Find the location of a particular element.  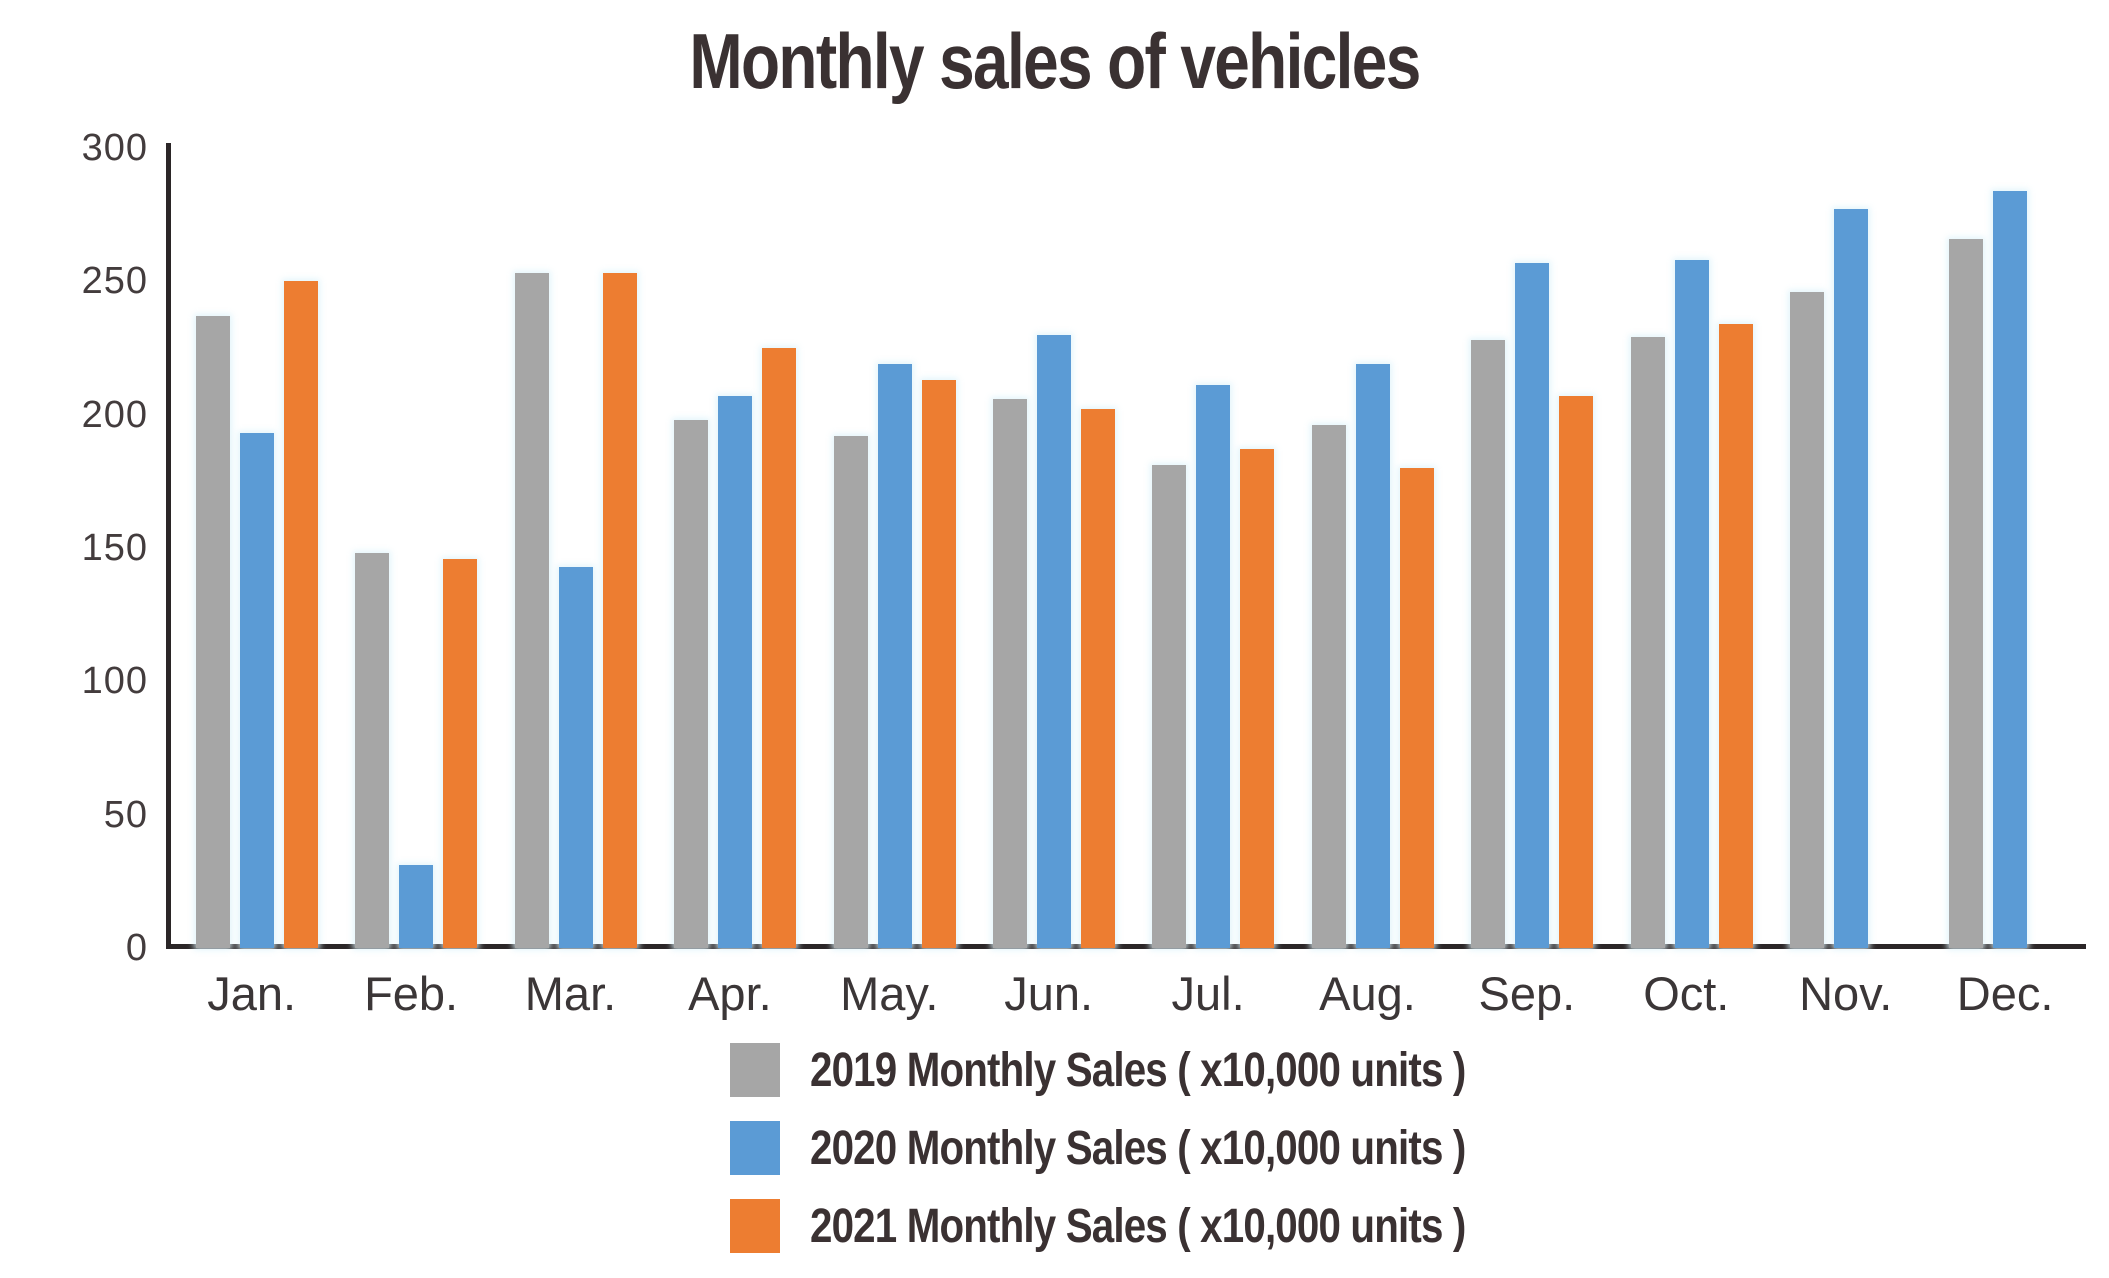

bar-2020-sep is located at coordinates (1532, 605).